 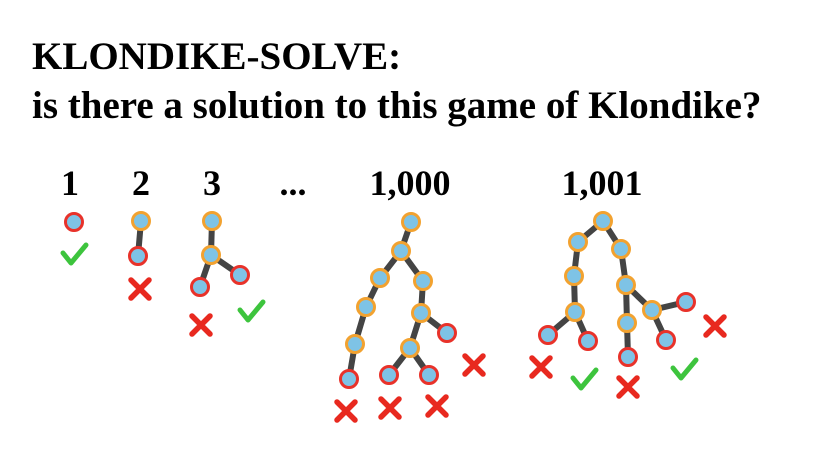 What do you see at coordinates (217, 56) in the screenshot?
I see `slide-title-line1: KLONDIKE-SOLVE:` at bounding box center [217, 56].